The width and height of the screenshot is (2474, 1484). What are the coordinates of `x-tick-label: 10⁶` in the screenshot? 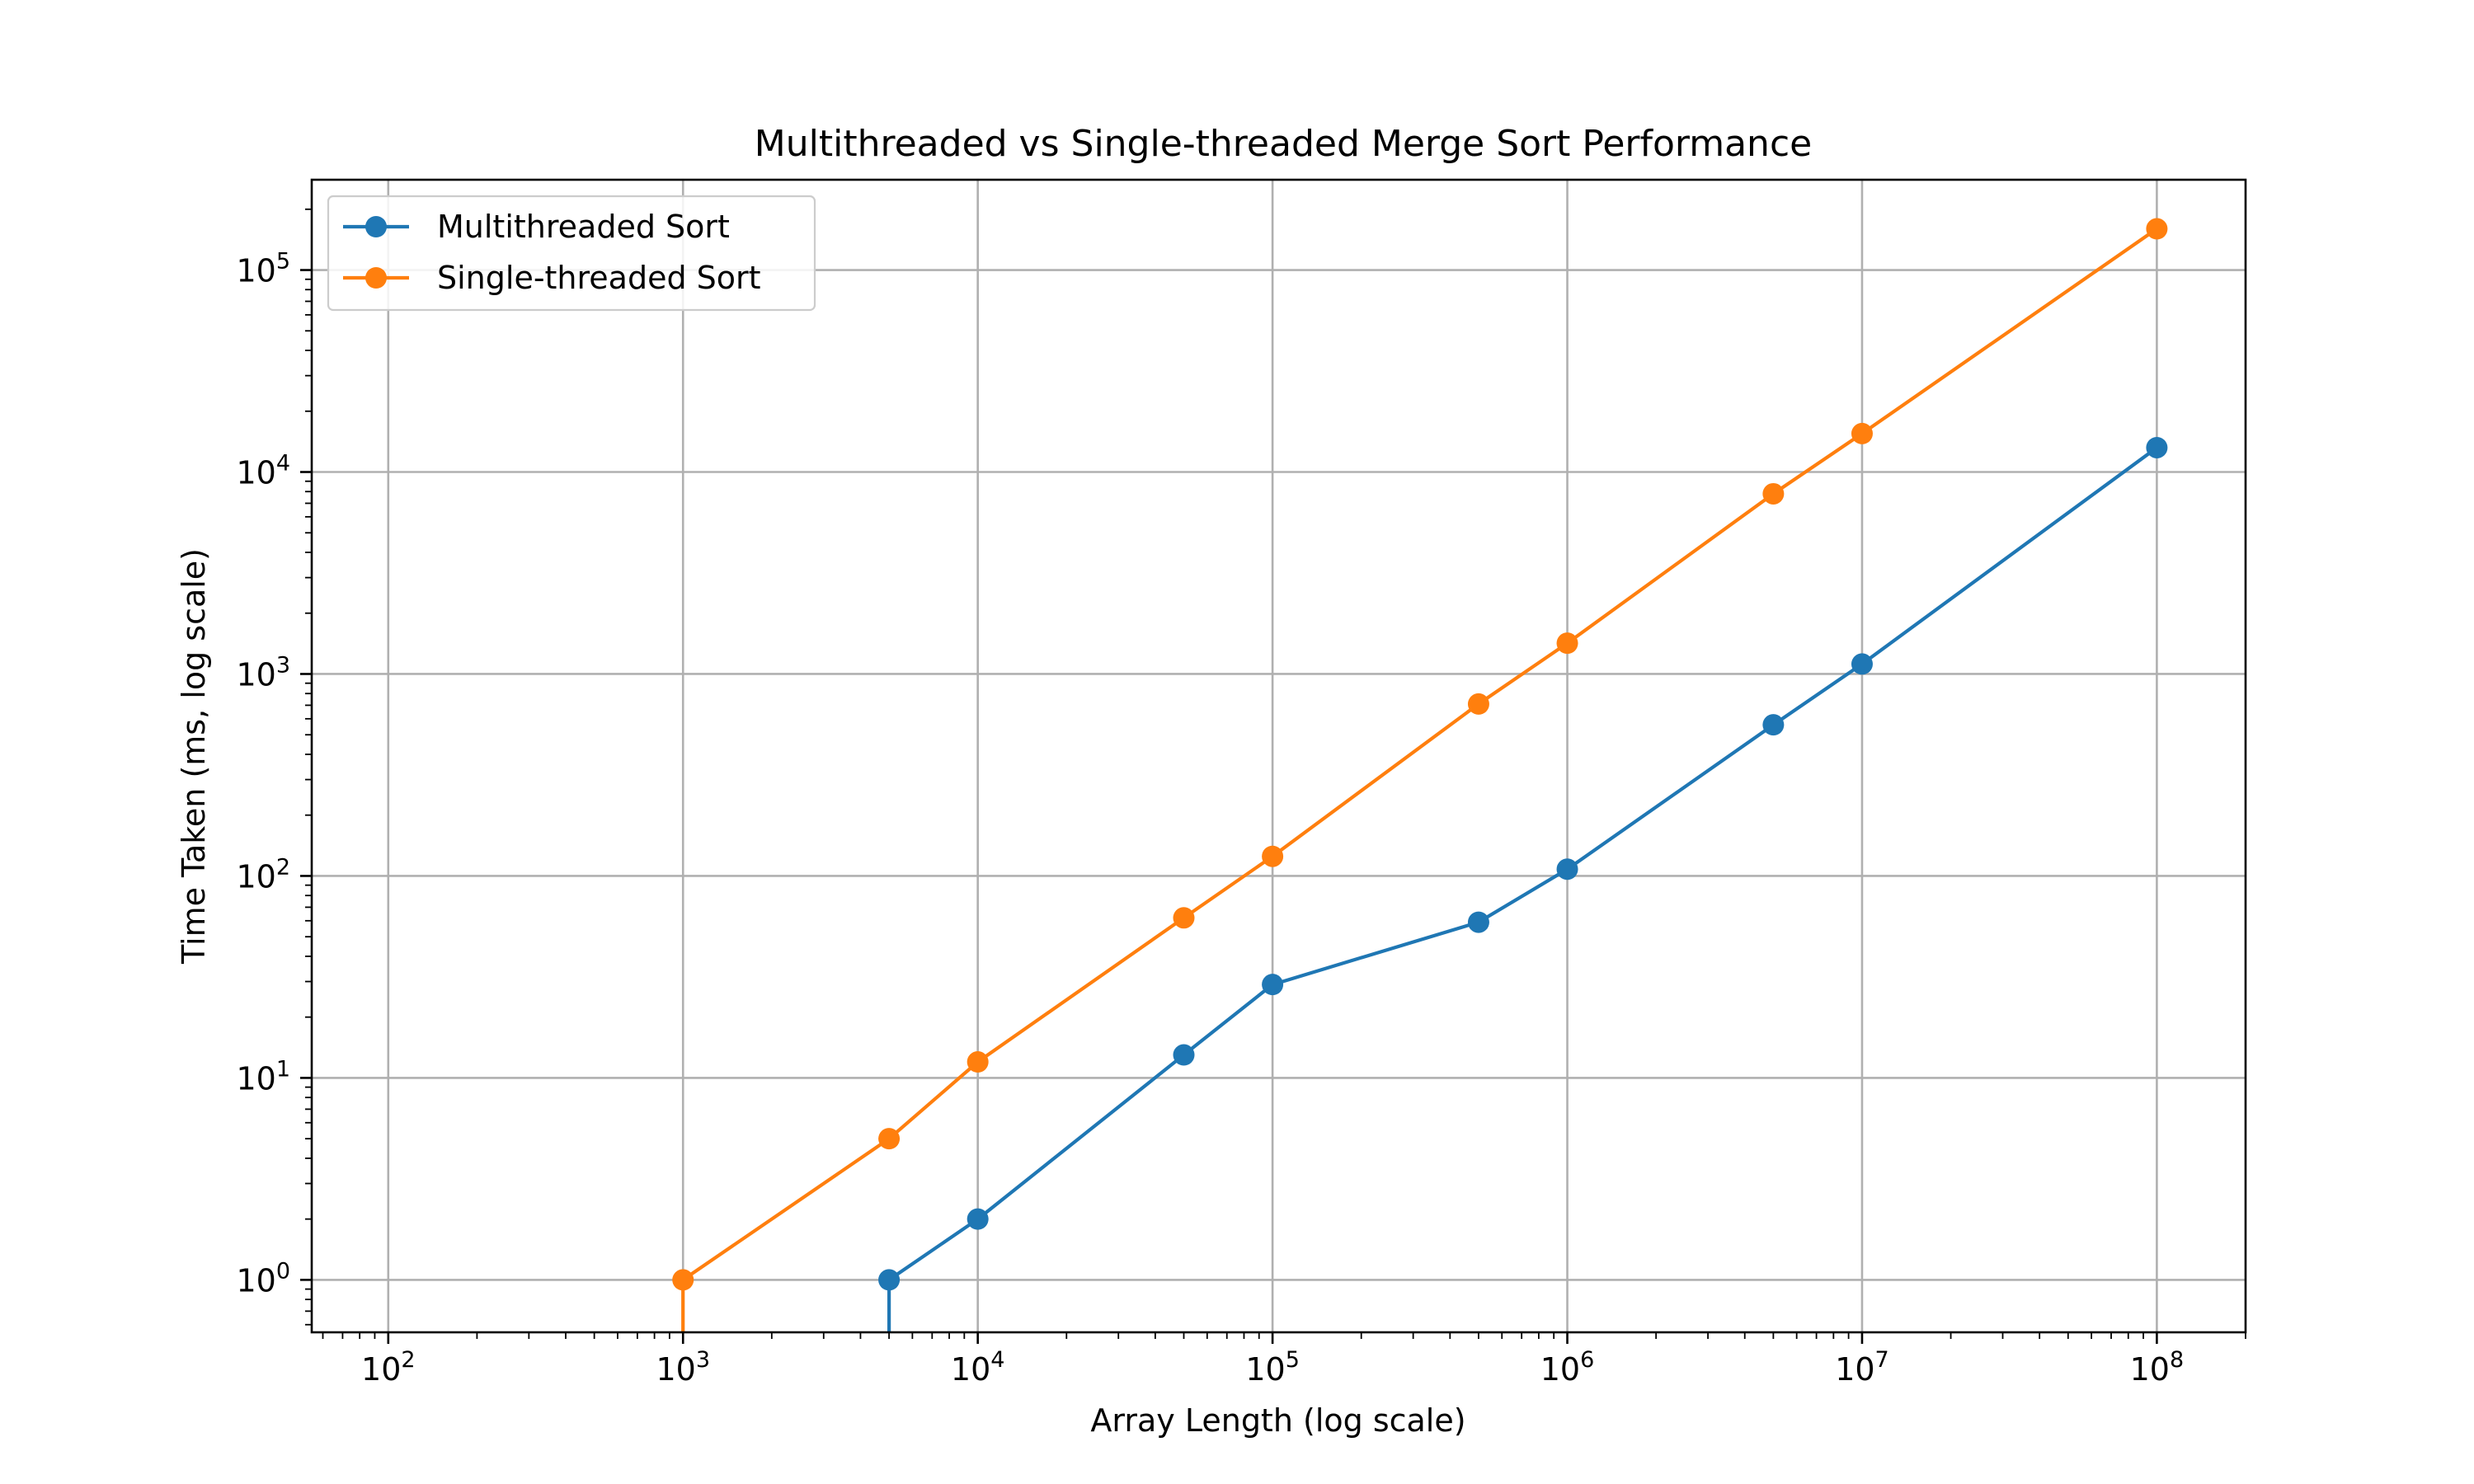 It's located at (1567, 1367).